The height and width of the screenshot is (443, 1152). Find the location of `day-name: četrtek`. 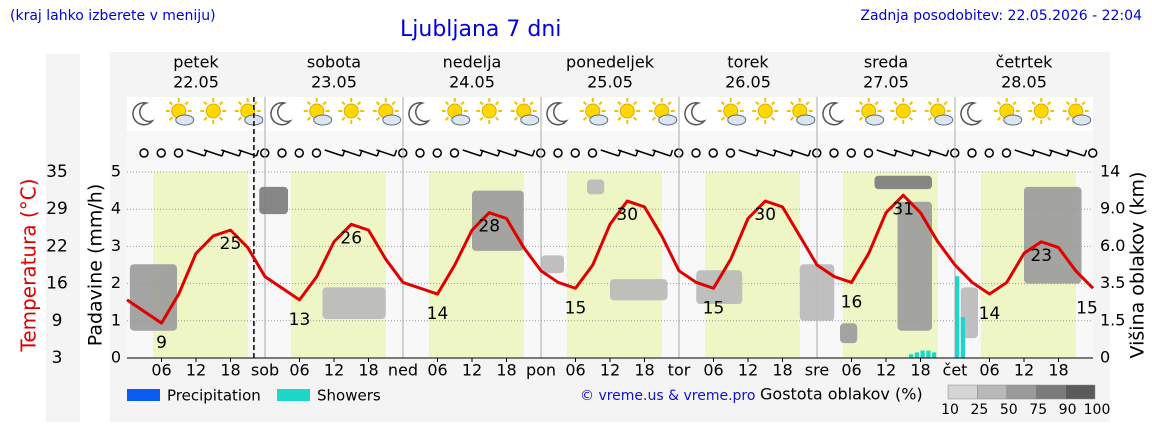

day-name: četrtek is located at coordinates (1025, 62).